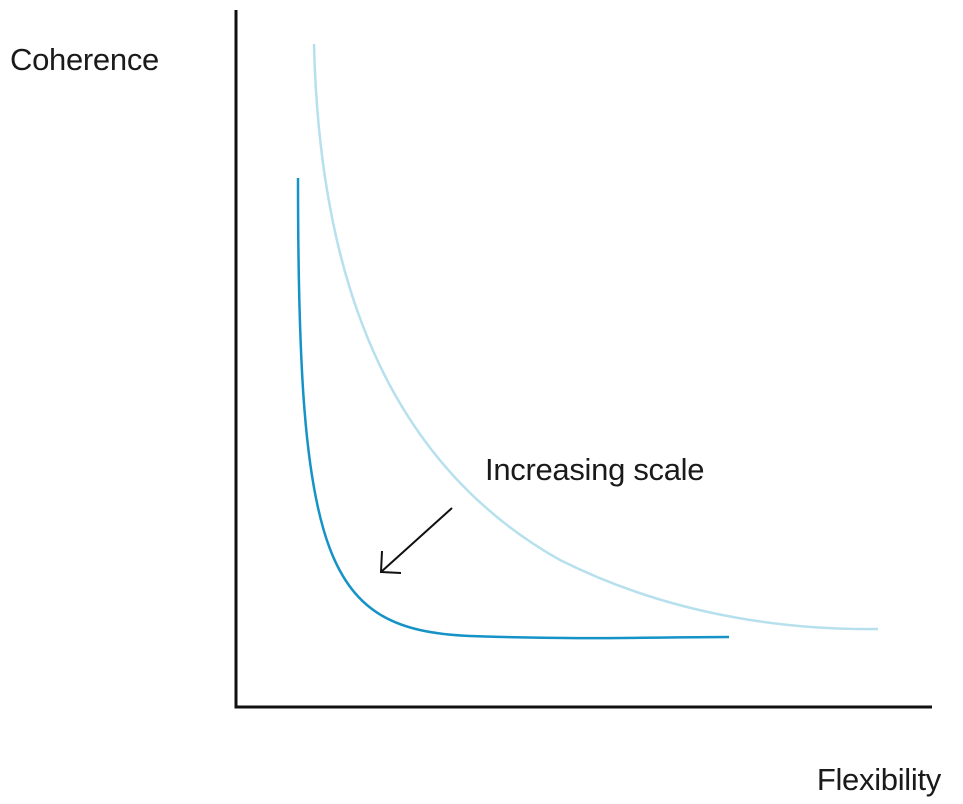 Image resolution: width=963 pixels, height=804 pixels. I want to click on annotation-label: Increasing scale, so click(595, 469).